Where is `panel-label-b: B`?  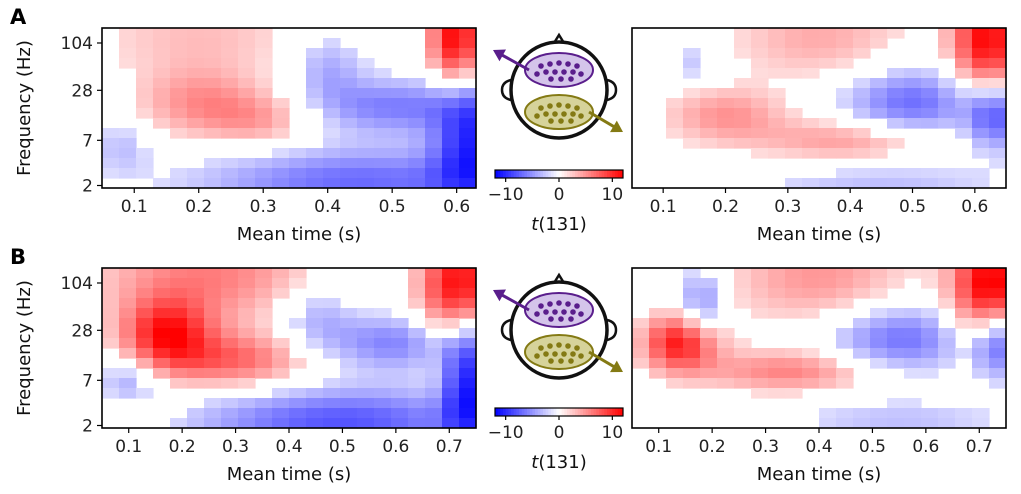 panel-label-b: B is located at coordinates (18, 257).